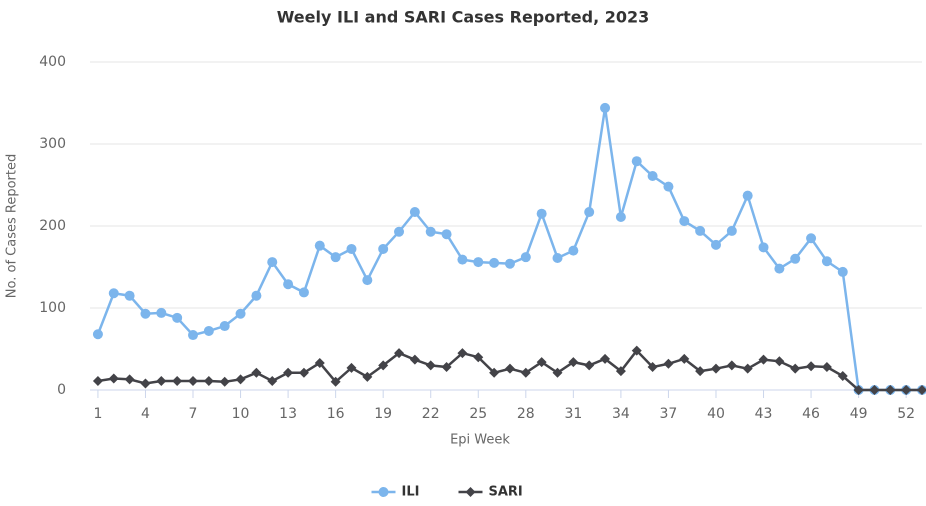 The height and width of the screenshot is (506, 926). What do you see at coordinates (526, 414) in the screenshot?
I see `x-tick-label: 28` at bounding box center [526, 414].